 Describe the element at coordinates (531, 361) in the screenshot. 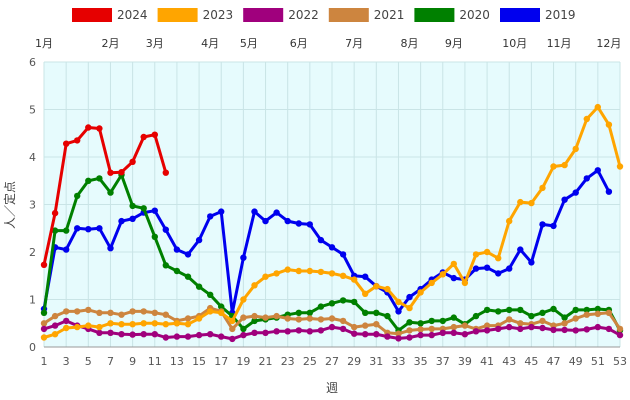

I see `x-tick-label: 45` at that location.